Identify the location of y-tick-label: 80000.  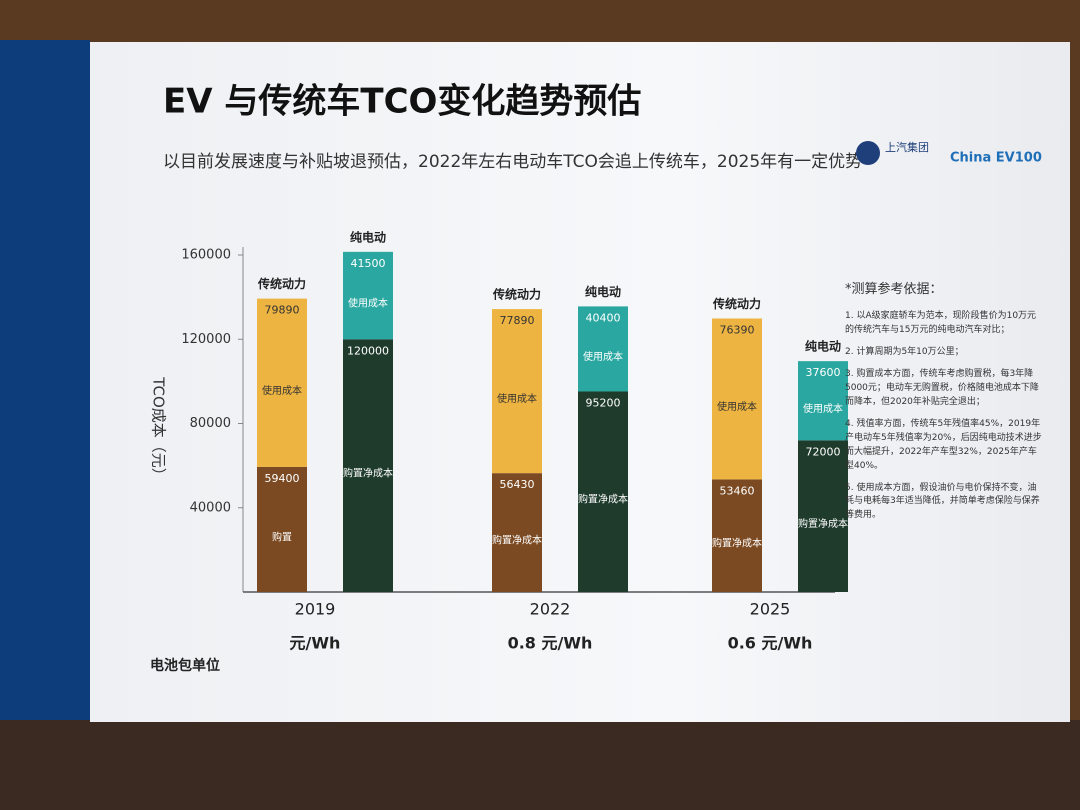
(210, 423).